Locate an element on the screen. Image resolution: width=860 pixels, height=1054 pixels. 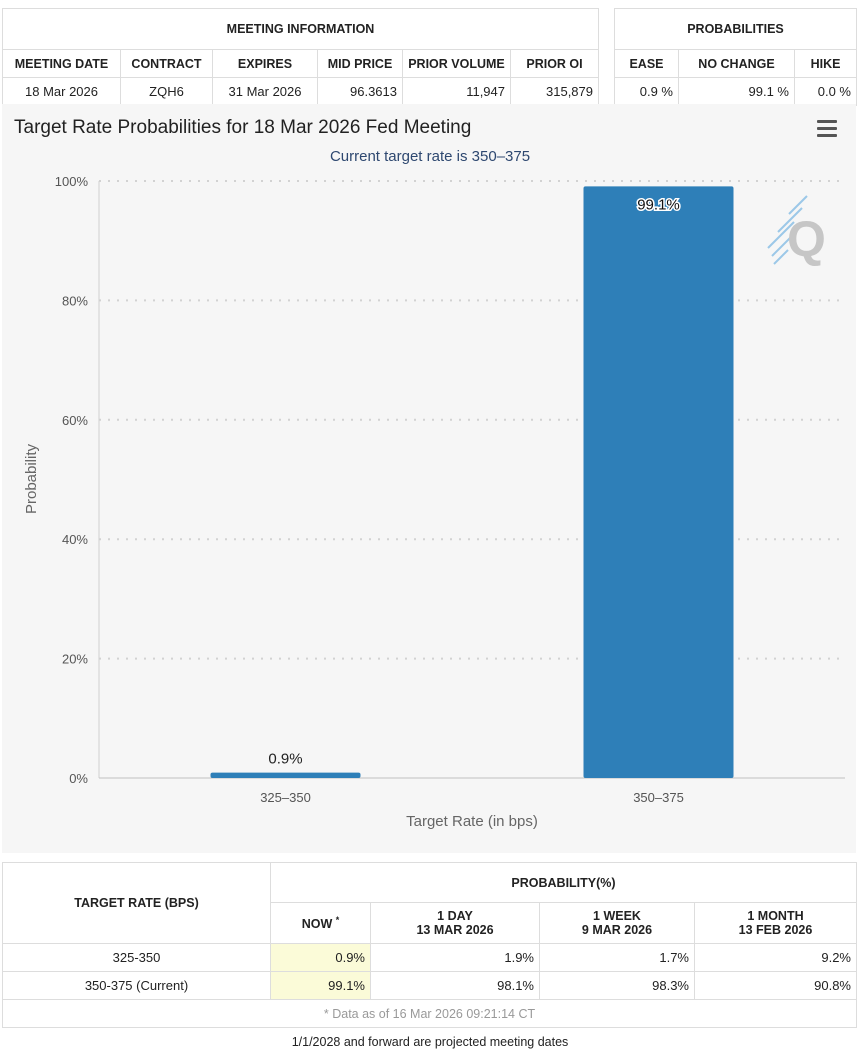
now-value: 0.9% is located at coordinates (320, 957).